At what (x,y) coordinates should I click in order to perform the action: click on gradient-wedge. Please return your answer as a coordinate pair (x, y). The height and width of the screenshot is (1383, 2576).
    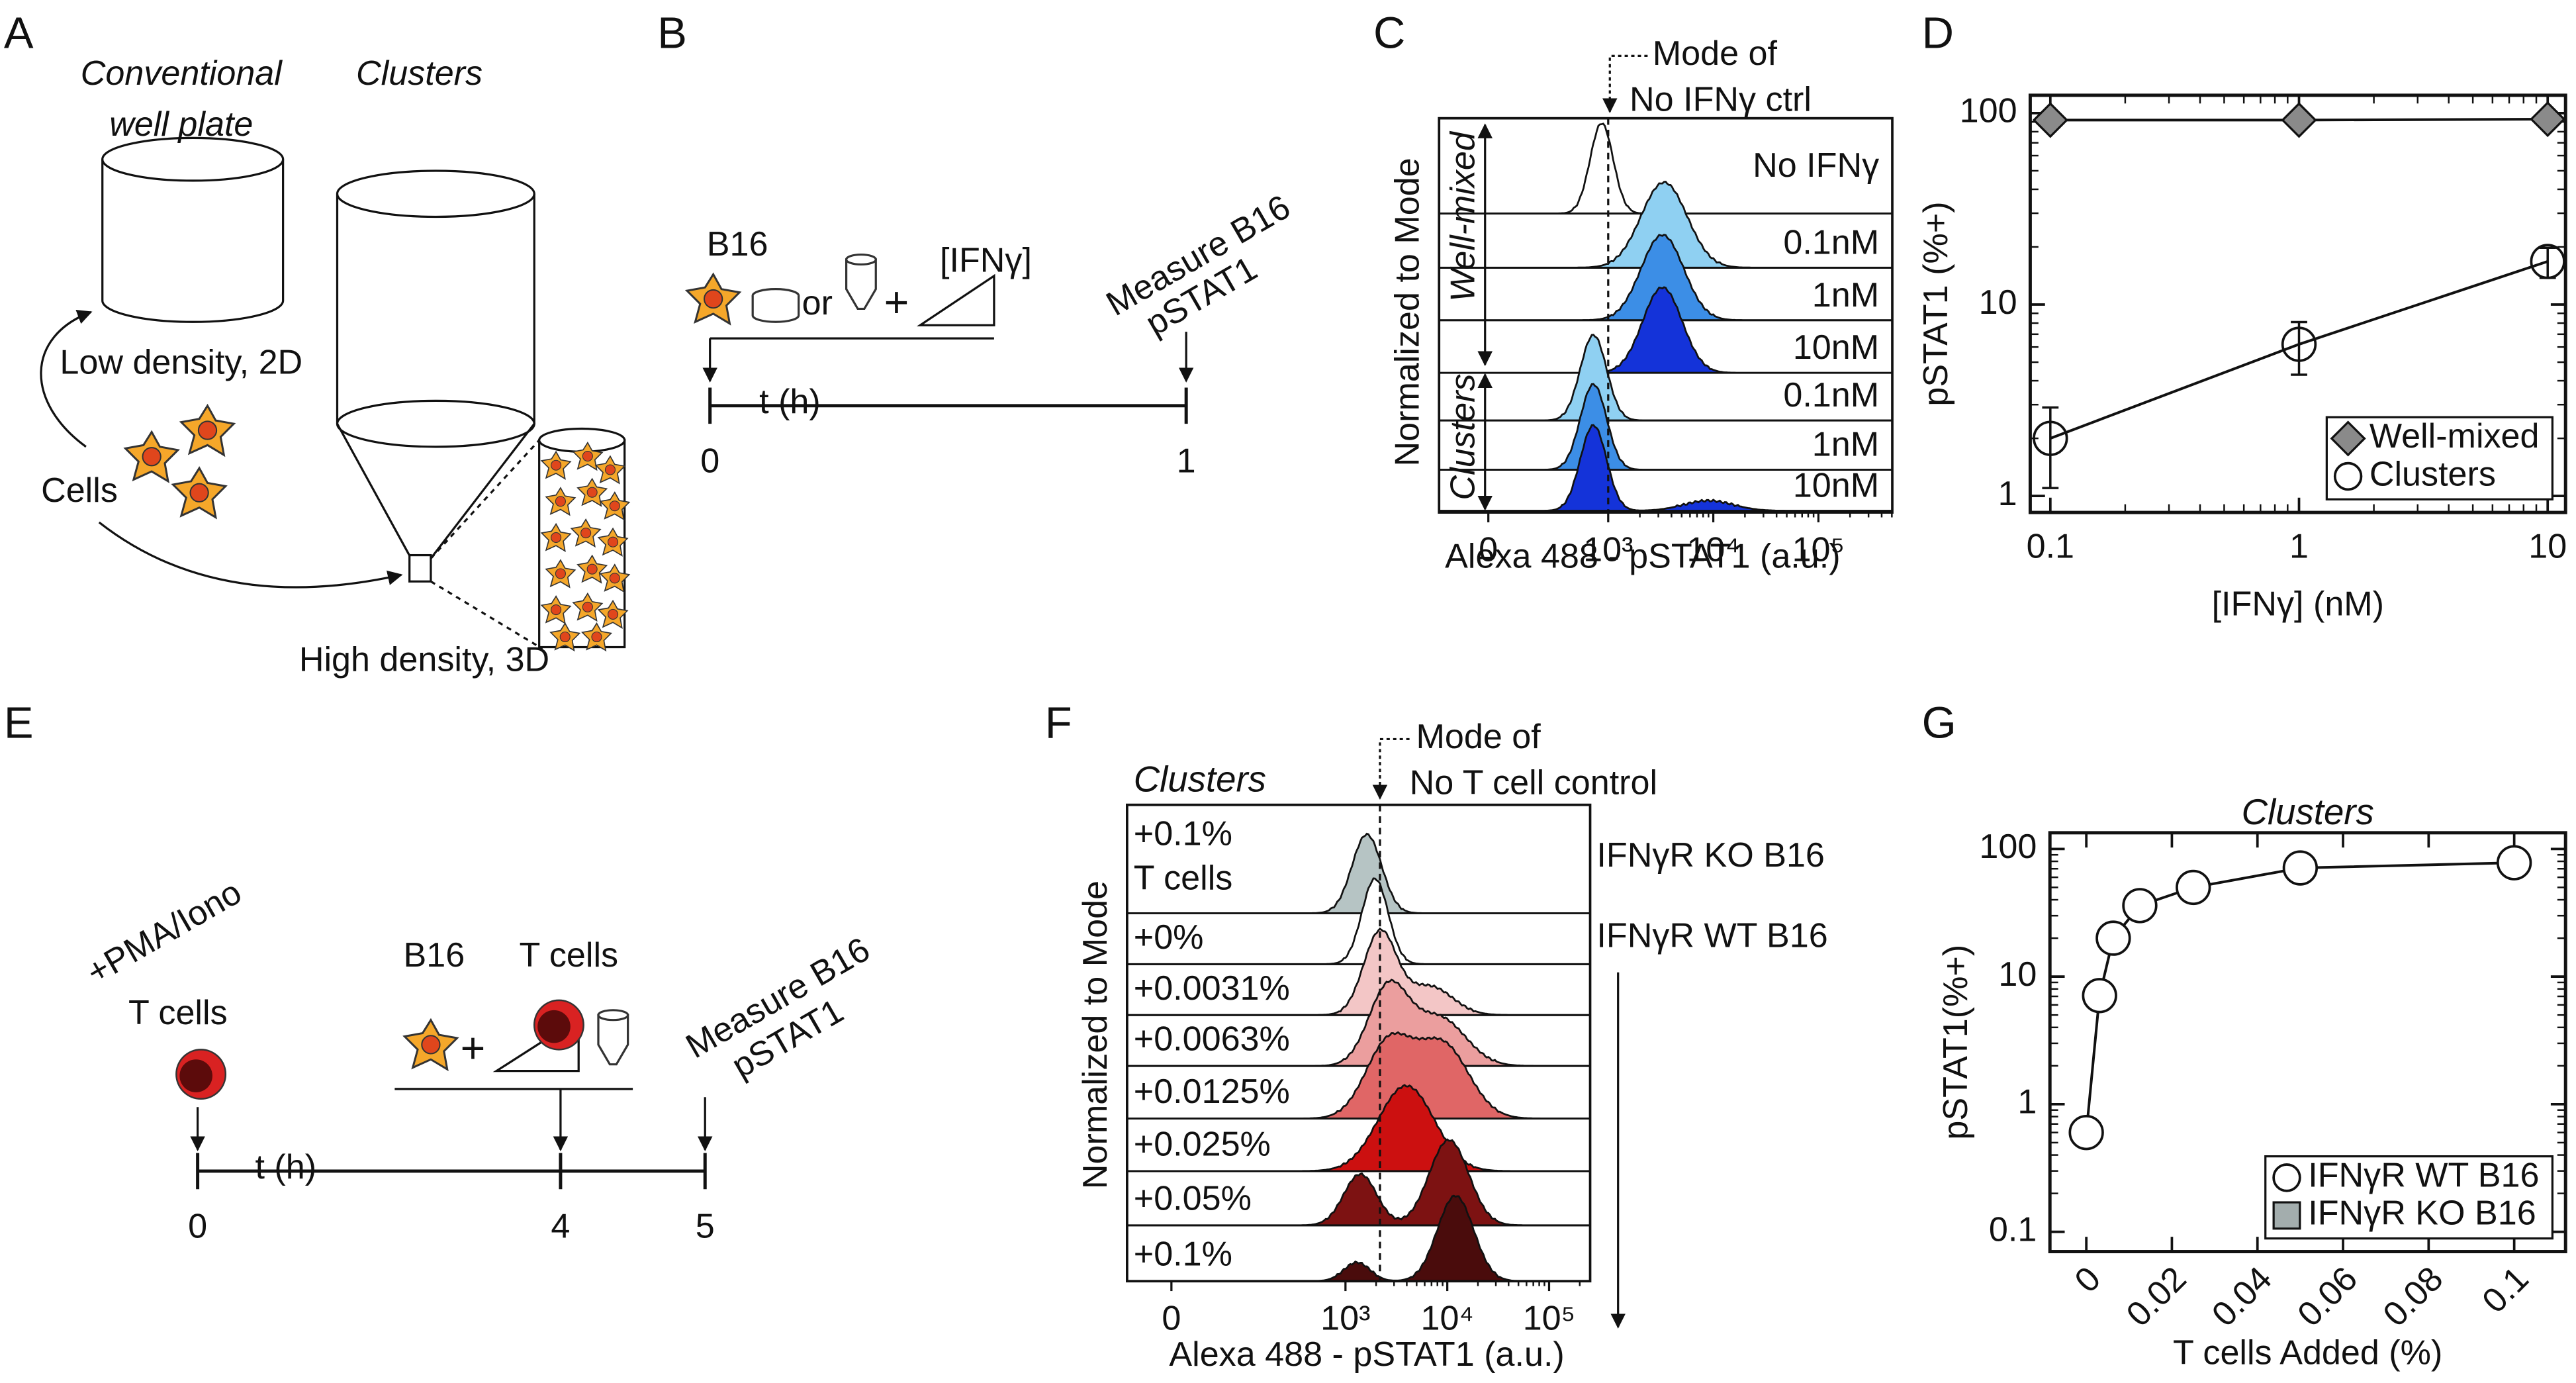
    Looking at the image, I should click on (955, 300).